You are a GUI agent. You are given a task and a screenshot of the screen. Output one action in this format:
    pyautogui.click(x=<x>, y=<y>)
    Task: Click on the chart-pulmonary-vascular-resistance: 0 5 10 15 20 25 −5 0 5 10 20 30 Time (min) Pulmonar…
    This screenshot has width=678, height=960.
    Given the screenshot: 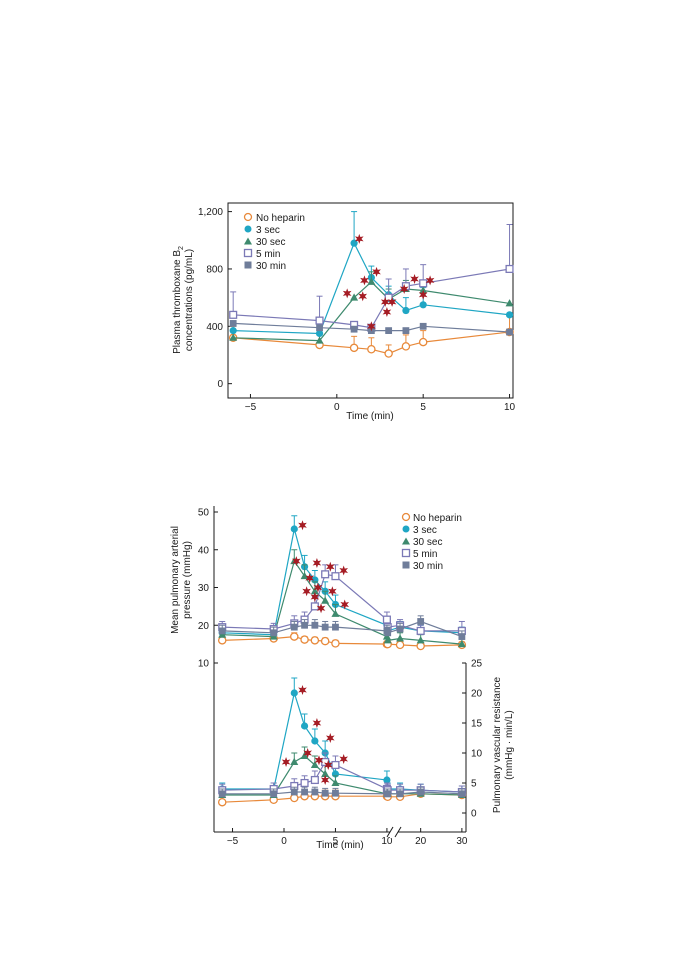 What is the action you would take?
    pyautogui.click(x=364, y=755)
    